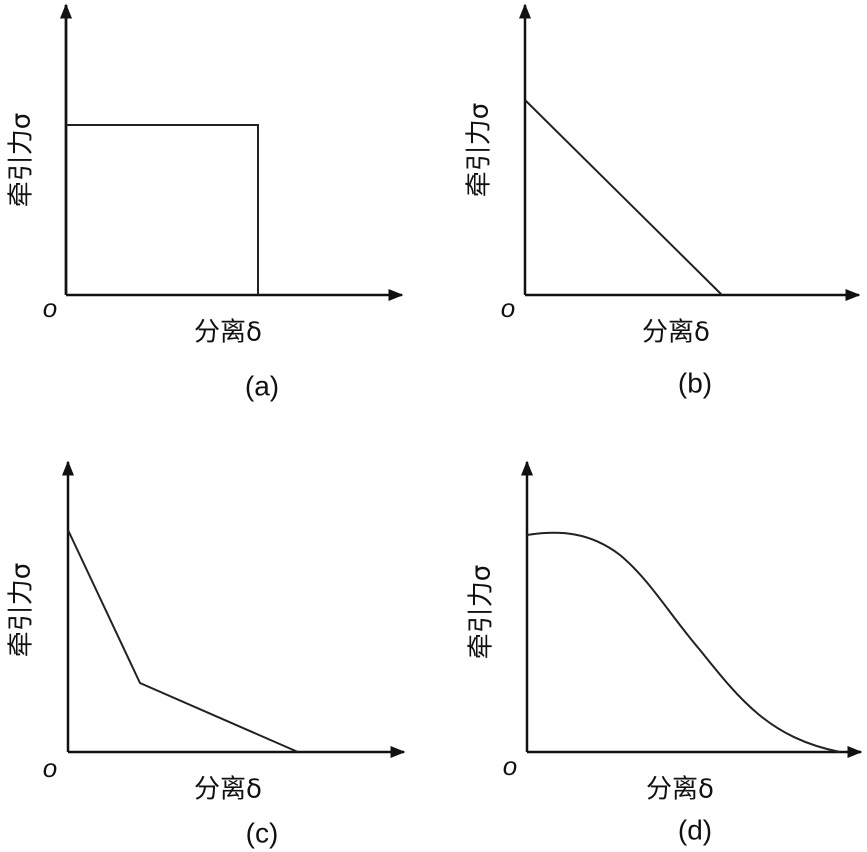  What do you see at coordinates (695, 382) in the screenshot?
I see `caption: (b)` at bounding box center [695, 382].